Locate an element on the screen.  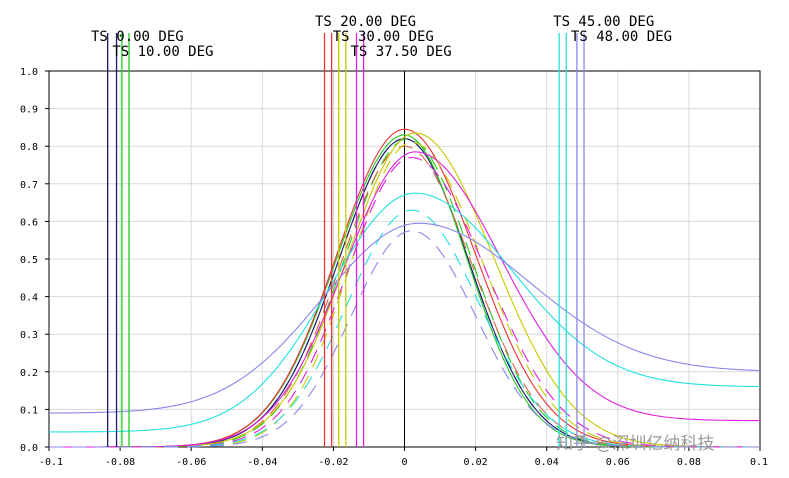
x-tick-label: 0.06 is located at coordinates (618, 462).